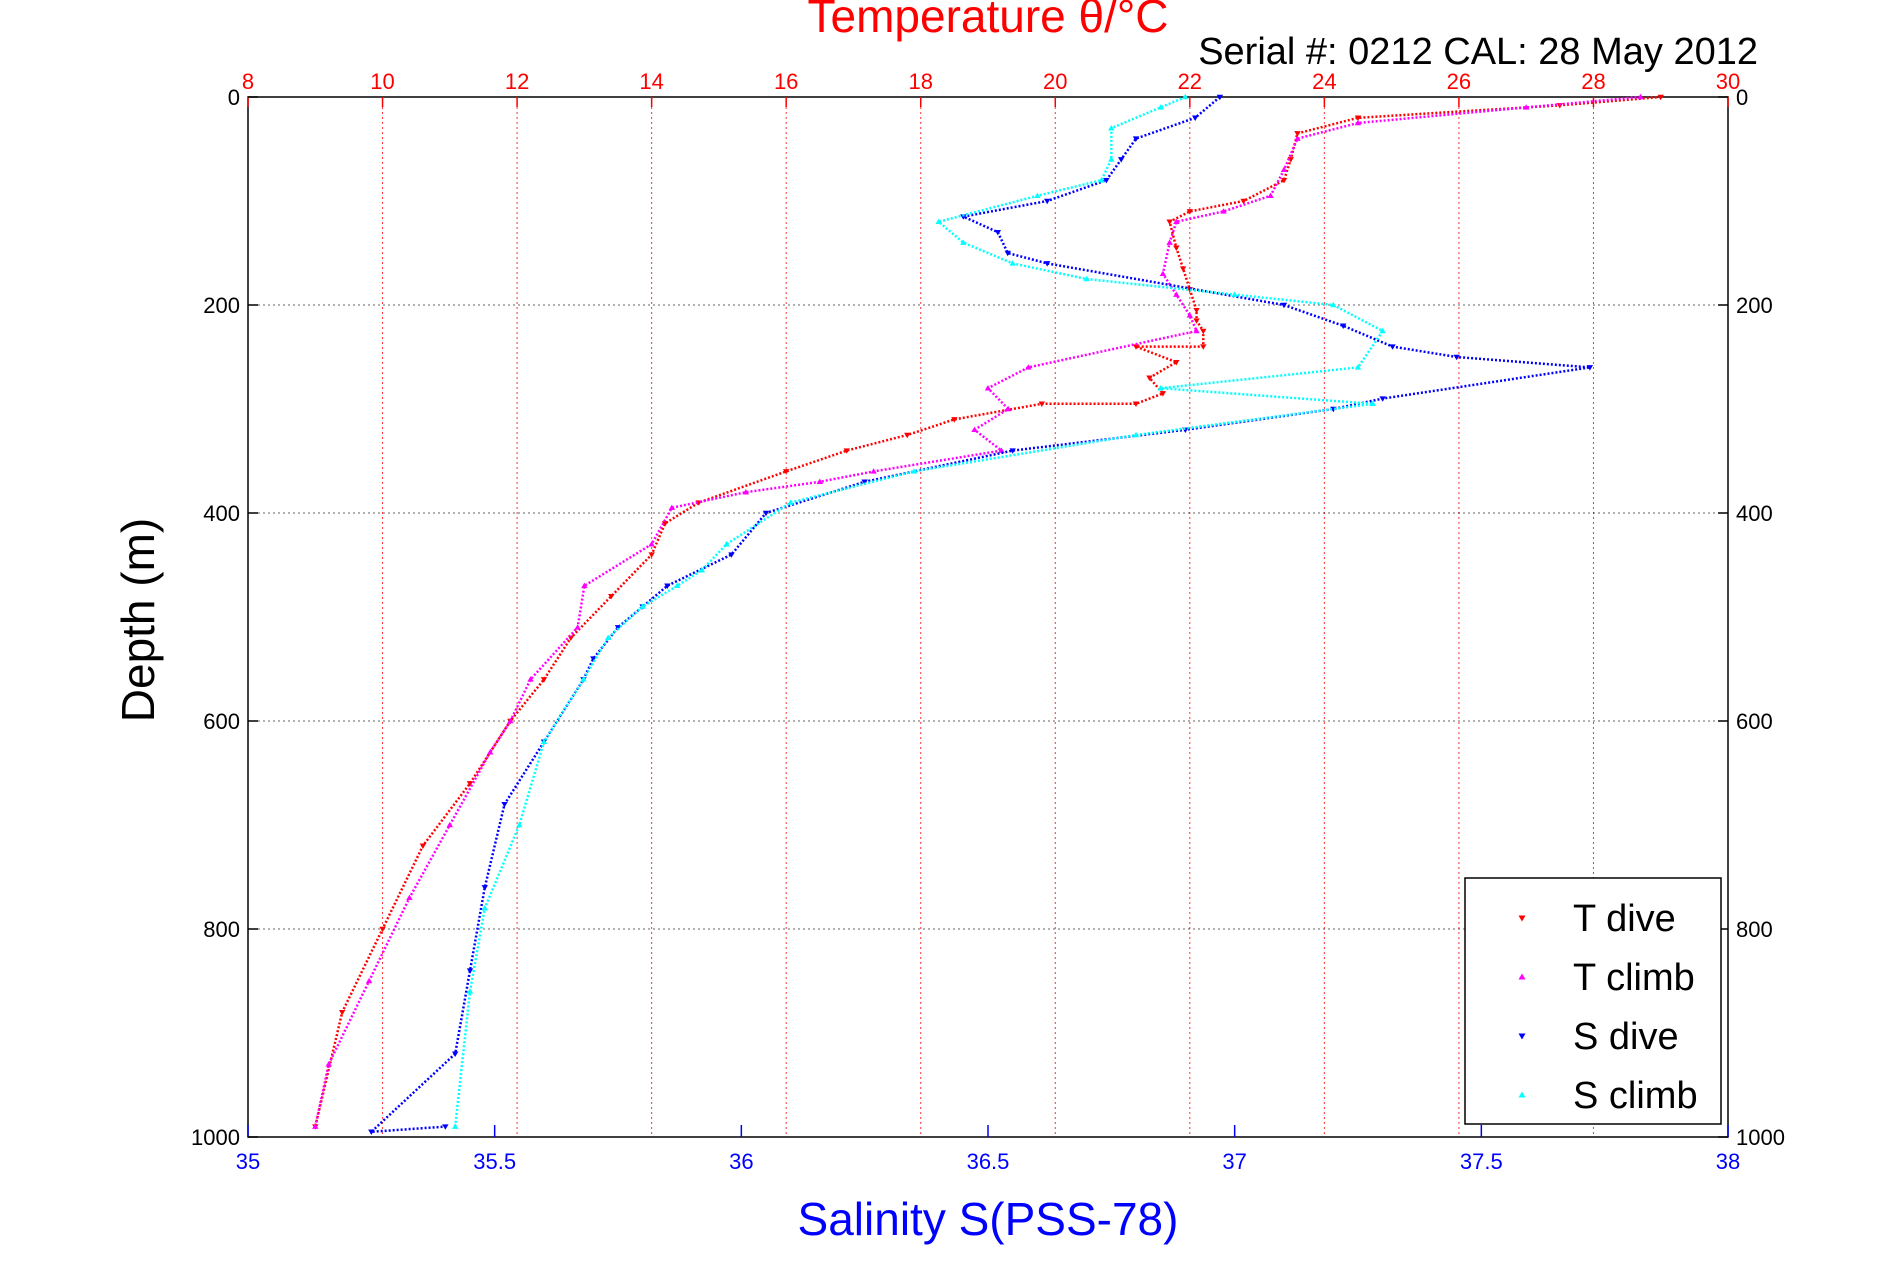 The width and height of the screenshot is (1891, 1262). I want to click on salinity-tick-label: 36, so click(741, 1161).